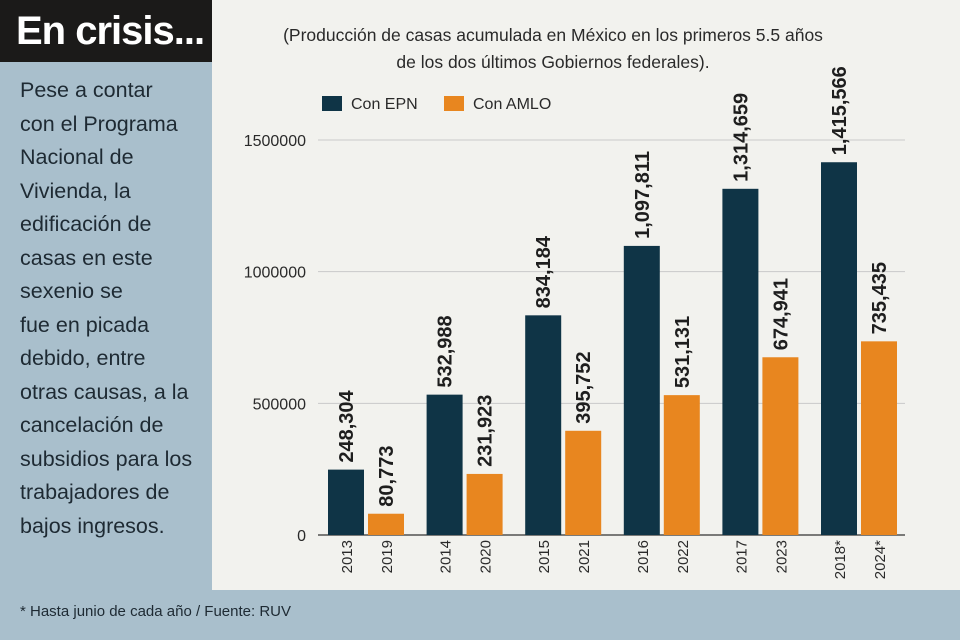  What do you see at coordinates (486, 431) in the screenshot?
I see `data-label-amlo: 231,923` at bounding box center [486, 431].